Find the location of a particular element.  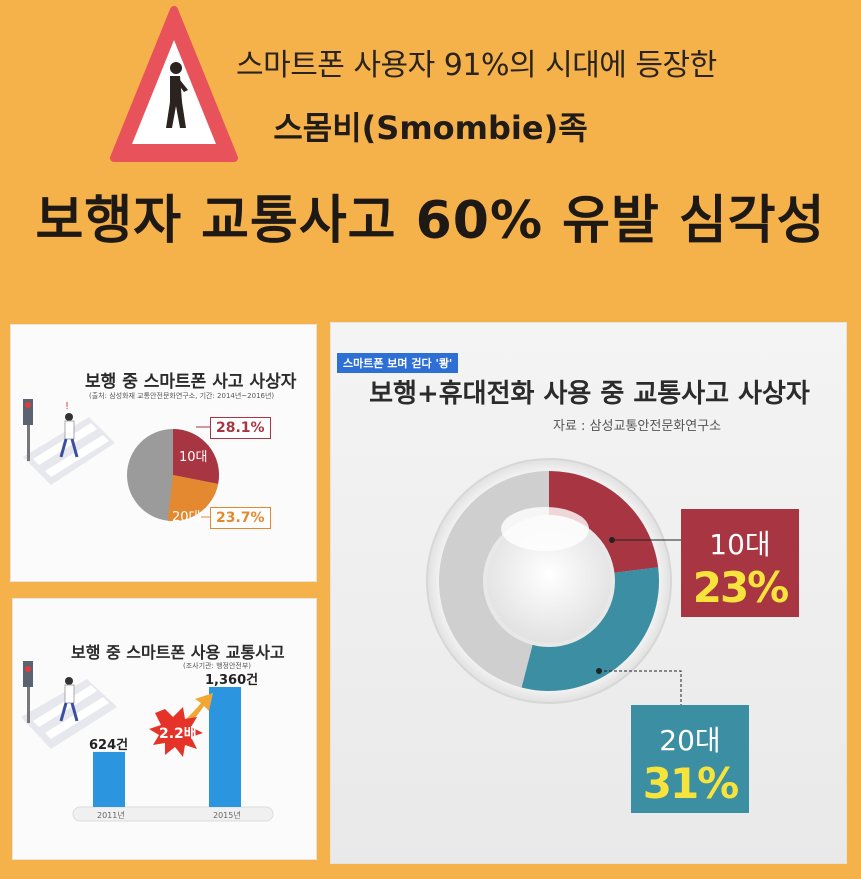

callout-10s-label: 10대 is located at coordinates (740, 544).